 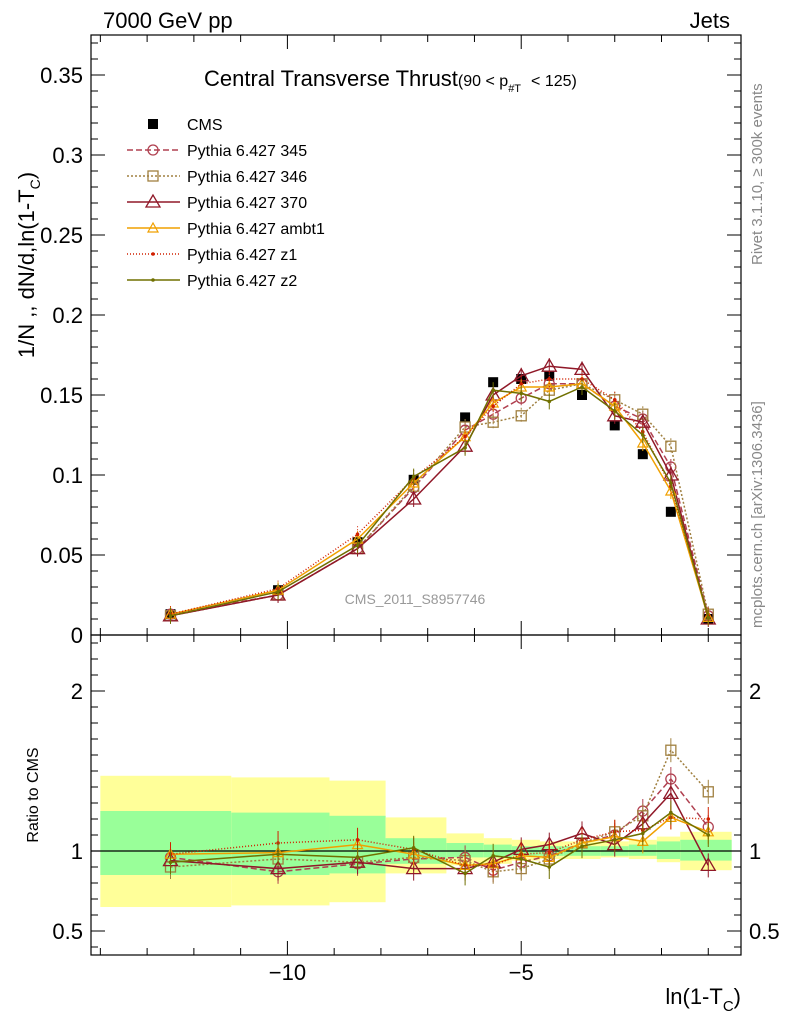 I want to click on x-axis-label: ln(1-TC), so click(x=703, y=999).